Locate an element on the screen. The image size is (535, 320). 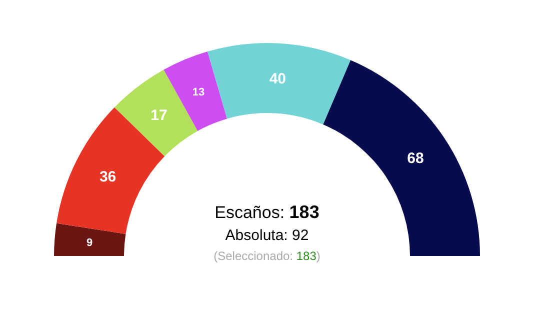
data-label: 9 is located at coordinates (89, 243).